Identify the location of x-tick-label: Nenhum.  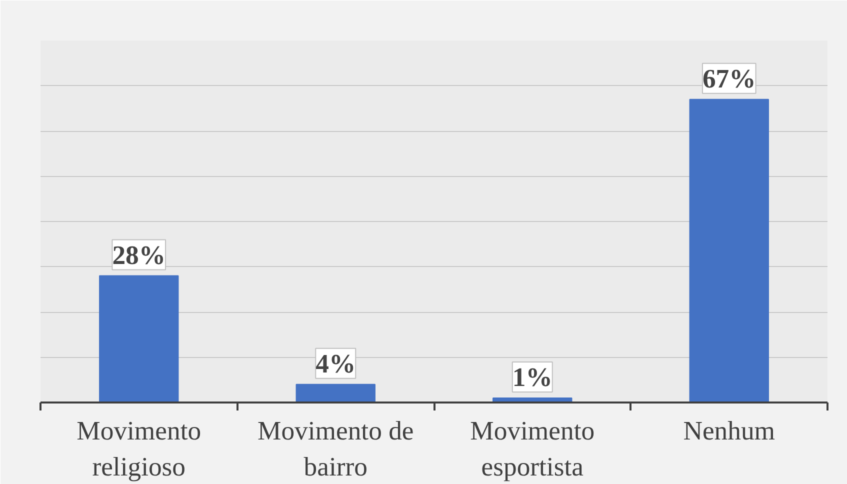
(729, 431).